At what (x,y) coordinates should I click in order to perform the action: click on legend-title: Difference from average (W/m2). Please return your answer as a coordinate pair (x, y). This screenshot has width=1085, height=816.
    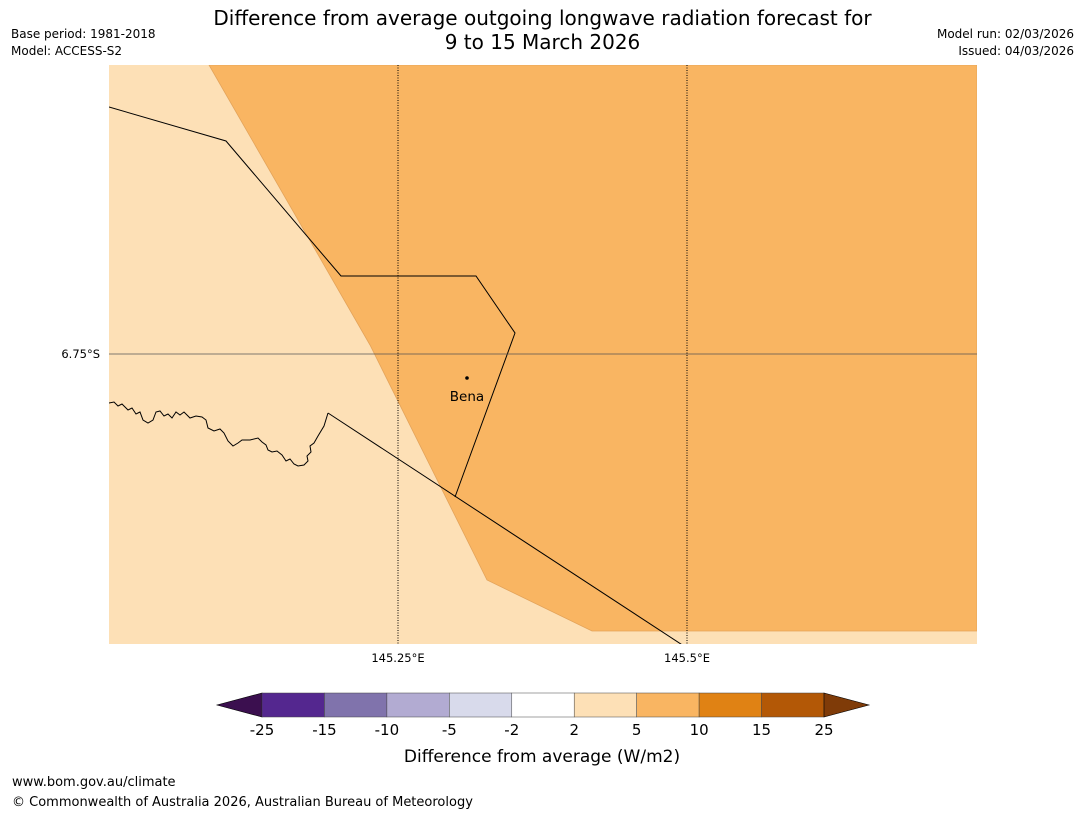
    Looking at the image, I should click on (542, 757).